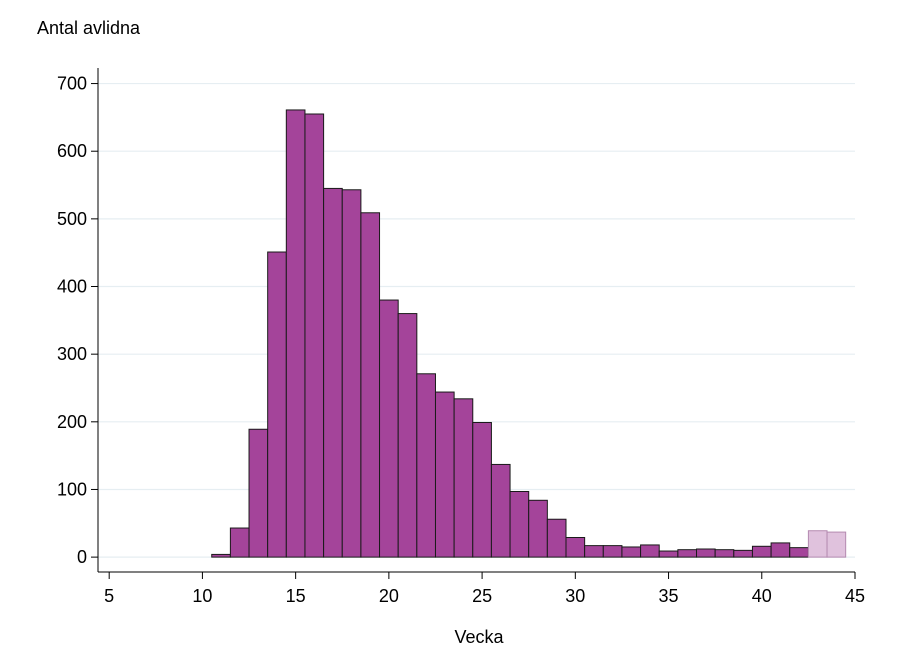 The width and height of the screenshot is (897, 659). Describe the element at coordinates (72, 422) in the screenshot. I see `y-tick-label: 200` at that location.